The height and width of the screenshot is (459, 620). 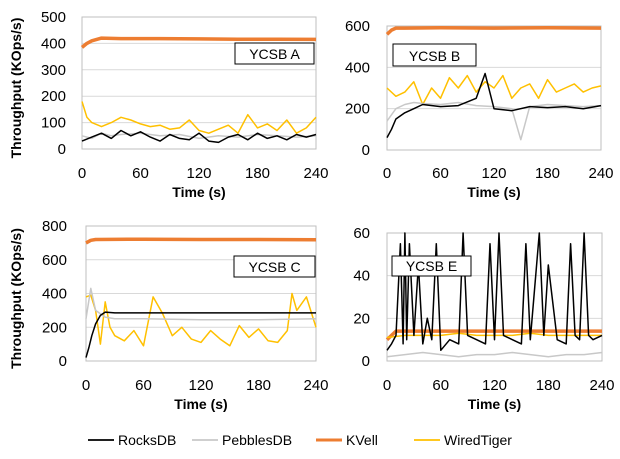 I want to click on y-tick-label: 60, so click(x=361, y=233).